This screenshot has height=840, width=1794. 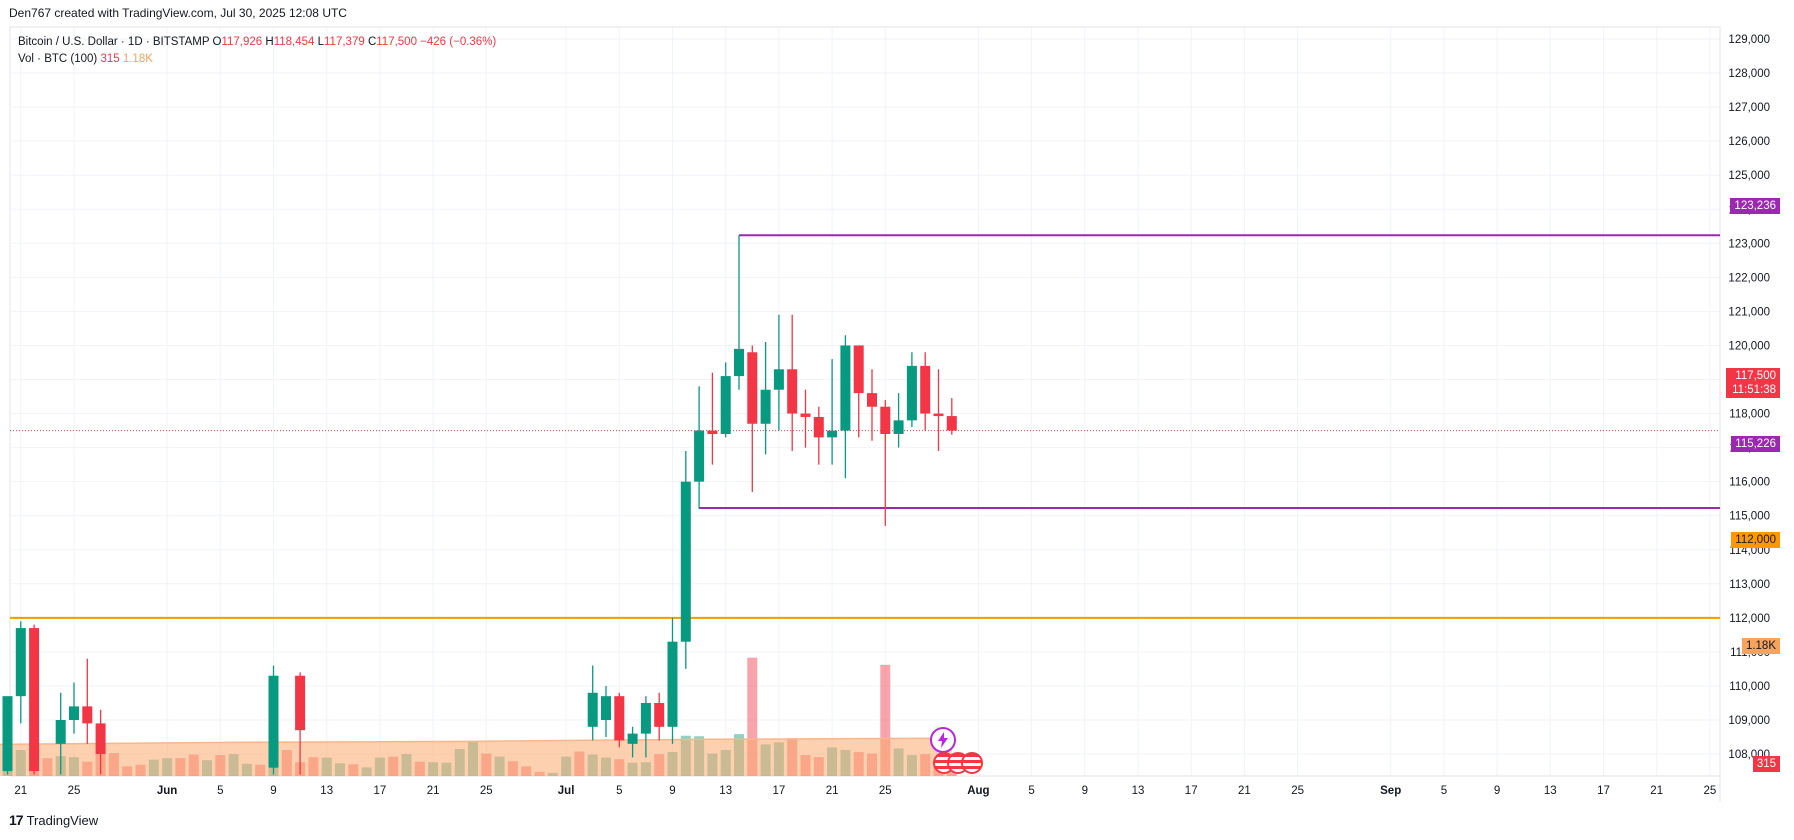 What do you see at coordinates (1749, 585) in the screenshot?
I see `price-tick-label: 113,000` at bounding box center [1749, 585].